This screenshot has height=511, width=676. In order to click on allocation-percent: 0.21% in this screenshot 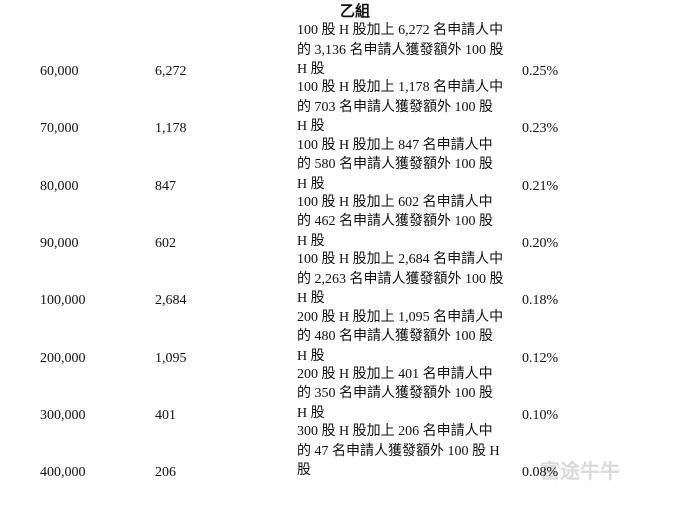, I will do `click(540, 186)`.